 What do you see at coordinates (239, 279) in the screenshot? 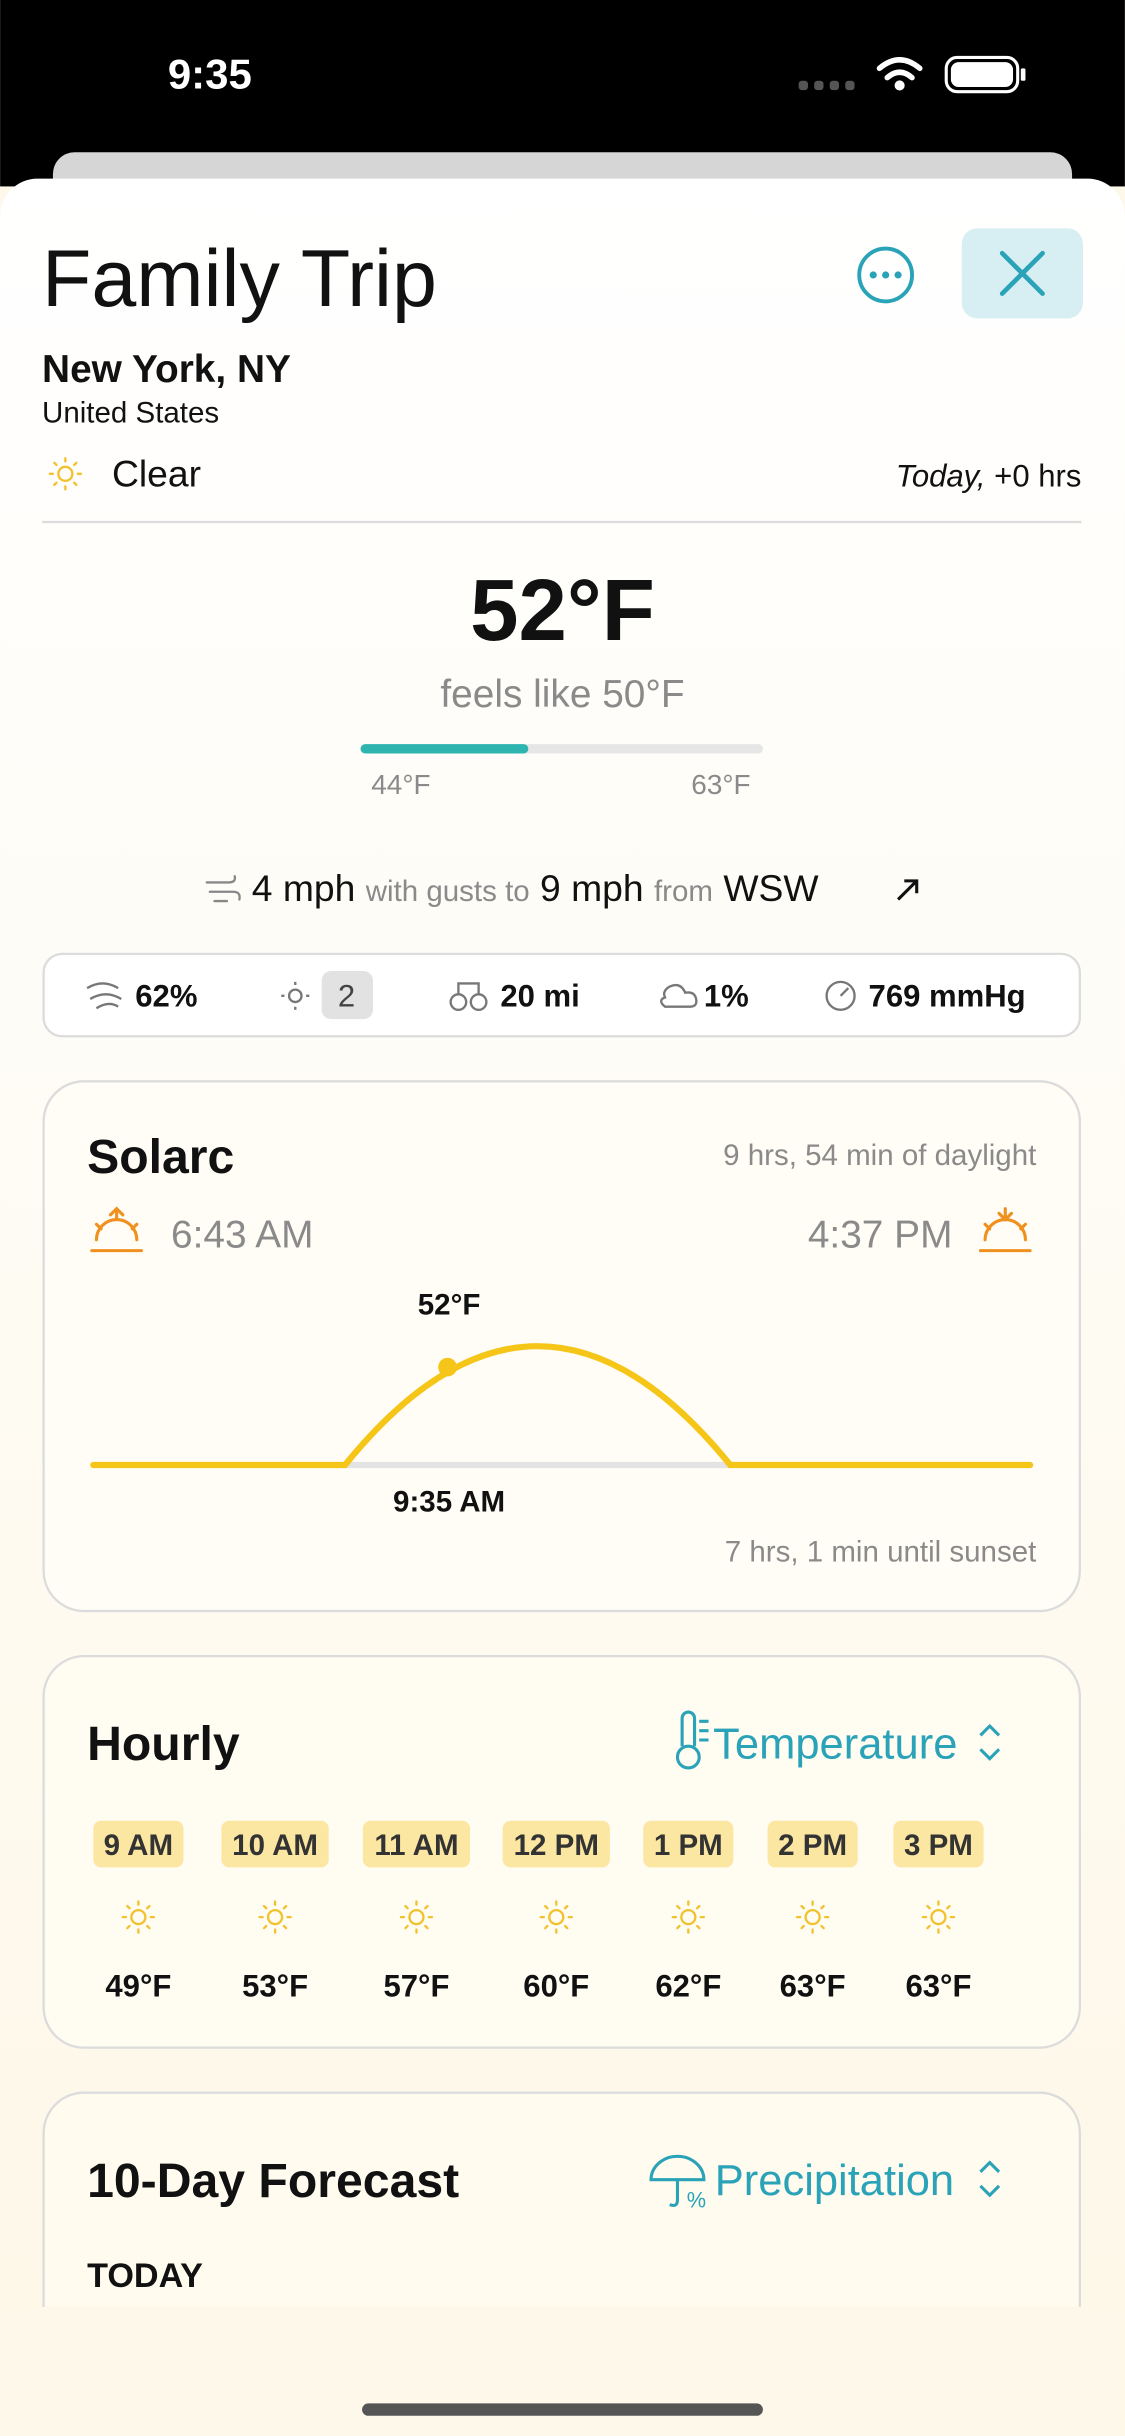
I see `title: Family Trip` at bounding box center [239, 279].